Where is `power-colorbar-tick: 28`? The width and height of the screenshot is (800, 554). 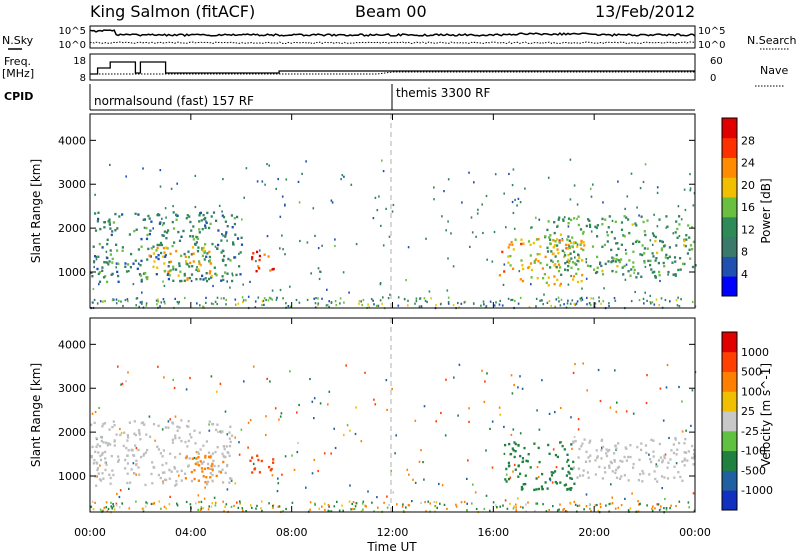 power-colorbar-tick: 28 is located at coordinates (748, 140).